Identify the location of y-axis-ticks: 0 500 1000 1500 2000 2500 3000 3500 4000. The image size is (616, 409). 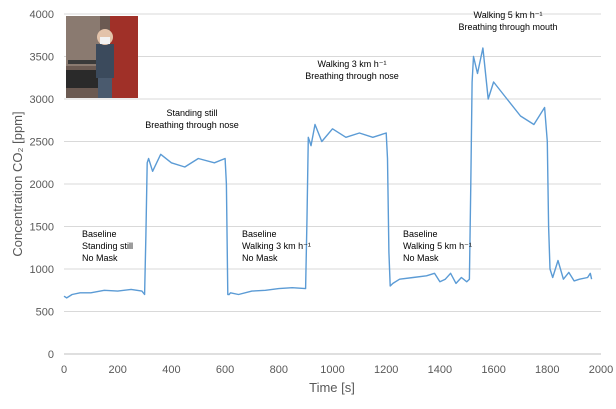
(42, 185).